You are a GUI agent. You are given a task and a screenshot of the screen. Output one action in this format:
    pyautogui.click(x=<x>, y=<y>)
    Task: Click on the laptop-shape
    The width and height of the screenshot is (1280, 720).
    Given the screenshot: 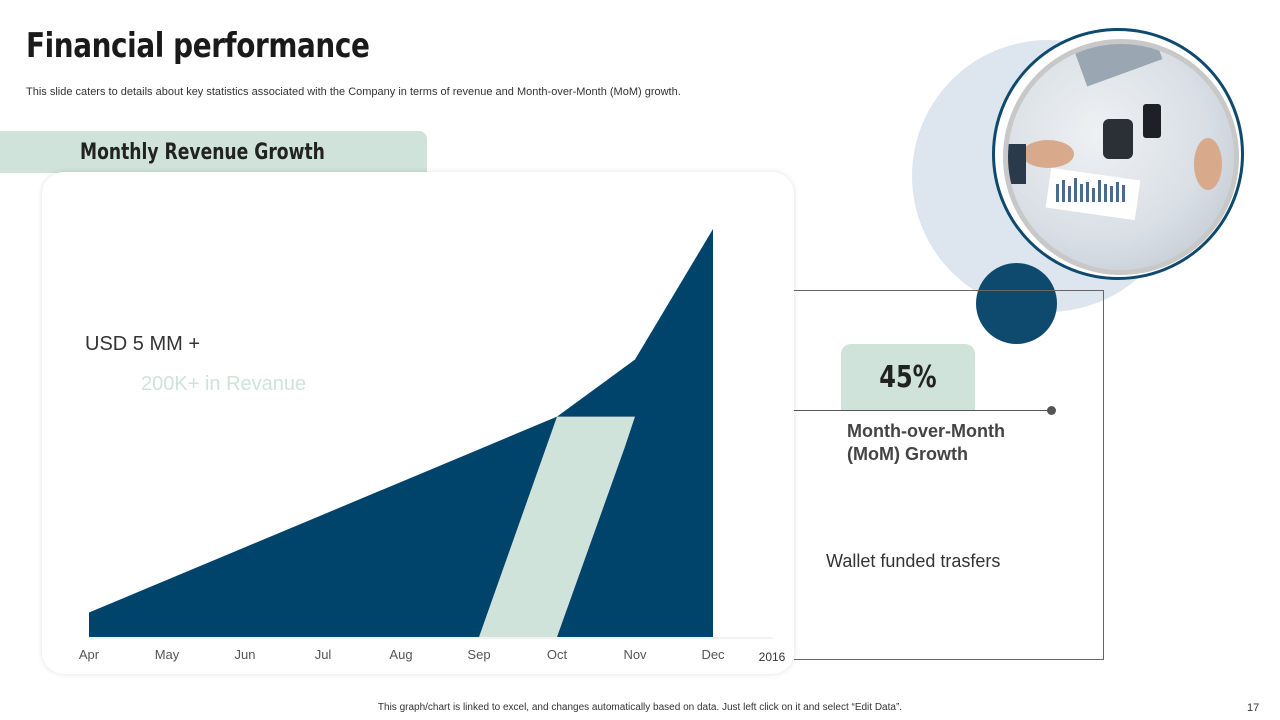 What is the action you would take?
    pyautogui.click(x=1118, y=65)
    